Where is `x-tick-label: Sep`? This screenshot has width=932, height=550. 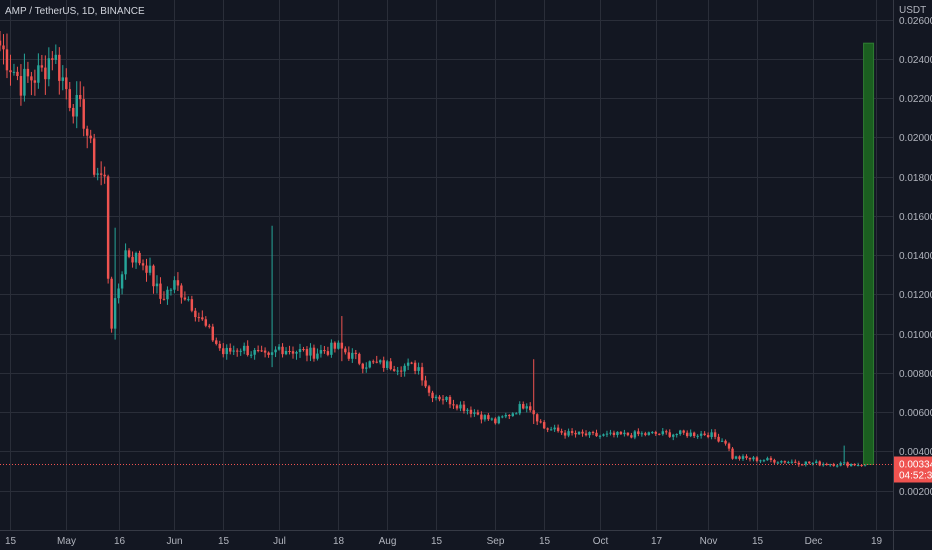 x-tick-label: Sep is located at coordinates (496, 541).